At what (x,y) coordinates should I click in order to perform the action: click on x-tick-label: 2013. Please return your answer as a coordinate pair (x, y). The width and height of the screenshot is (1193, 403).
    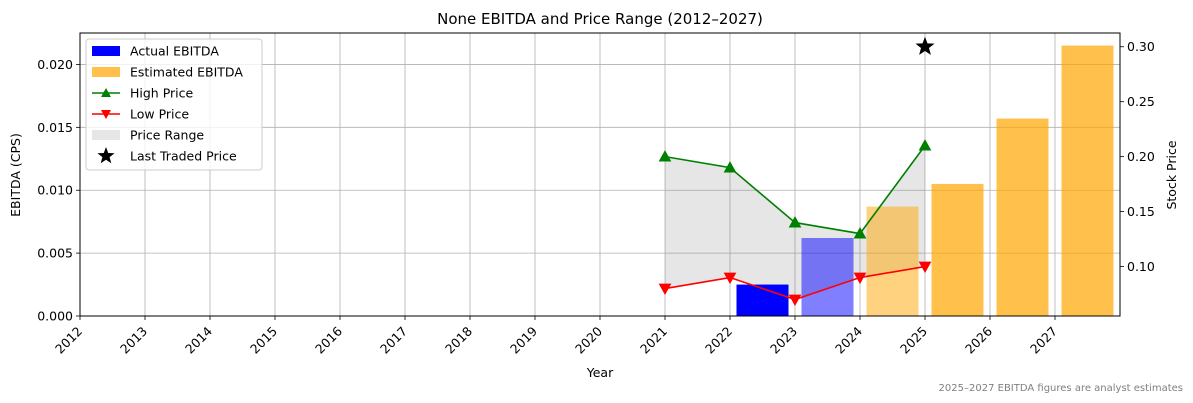
    Looking at the image, I should click on (133, 340).